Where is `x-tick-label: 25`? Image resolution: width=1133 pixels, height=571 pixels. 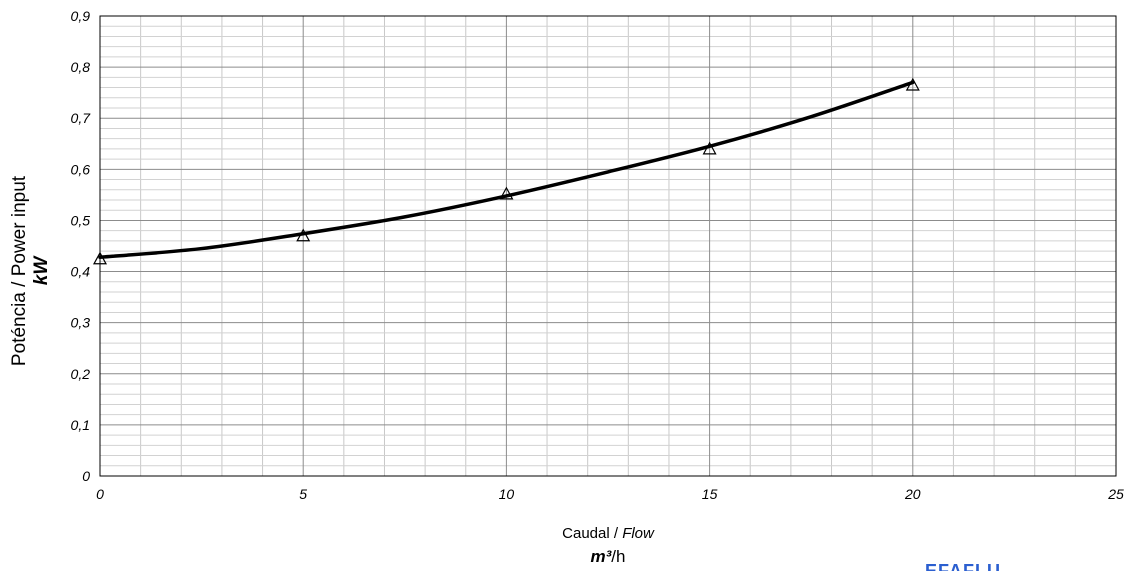
x-tick-label: 25 is located at coordinates (1115, 494).